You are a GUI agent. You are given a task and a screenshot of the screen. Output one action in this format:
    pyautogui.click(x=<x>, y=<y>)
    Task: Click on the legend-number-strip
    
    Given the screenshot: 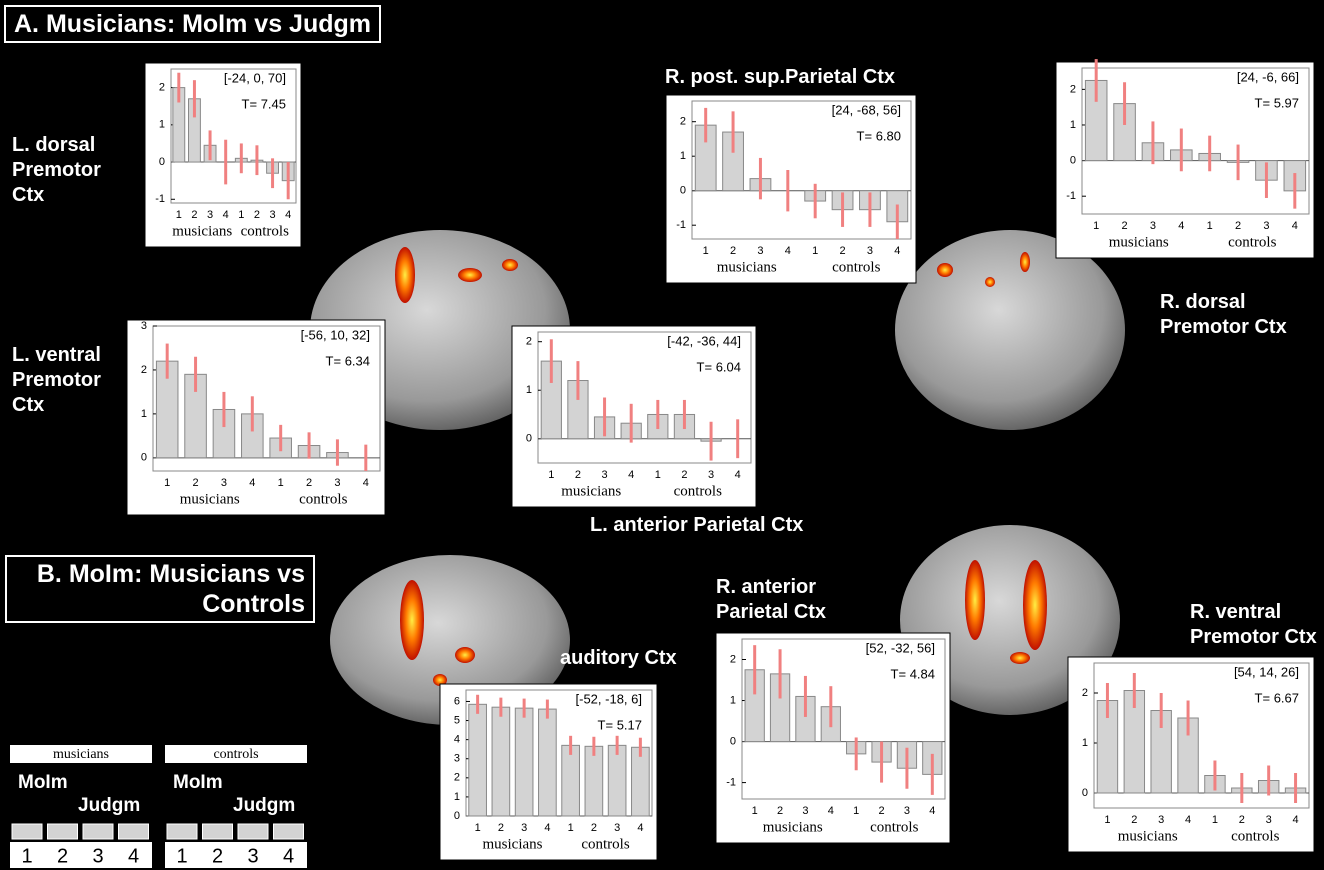 What is the action you would take?
    pyautogui.click(x=81, y=855)
    